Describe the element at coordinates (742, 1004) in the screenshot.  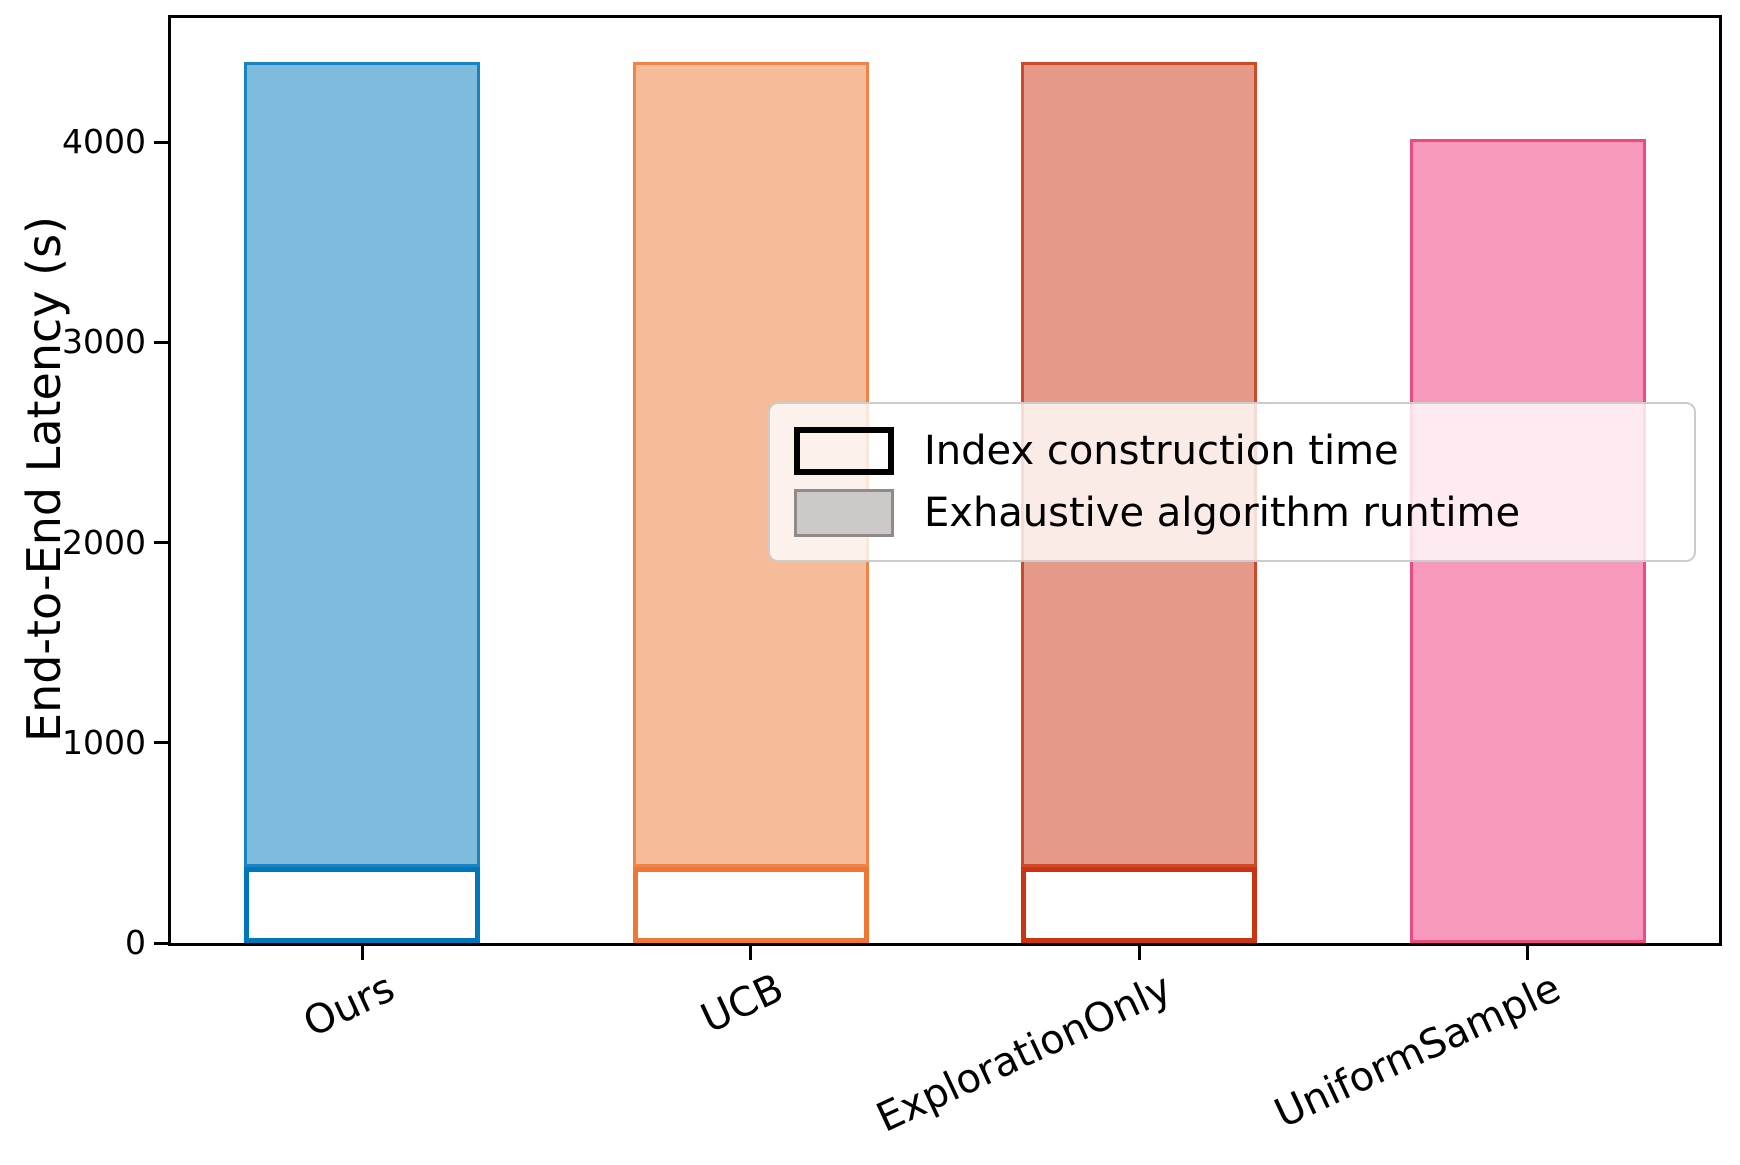
I see `x-tick-label-ucb: UCB` at that location.